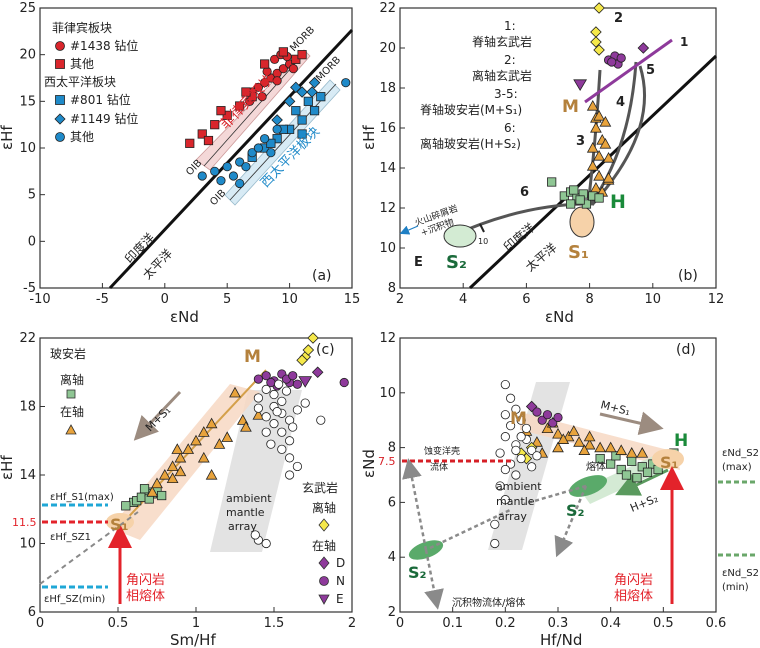 Image resolution: width=760 pixels, height=648 pixels. I want to click on label-d-s2a: S₂, so click(575, 510).